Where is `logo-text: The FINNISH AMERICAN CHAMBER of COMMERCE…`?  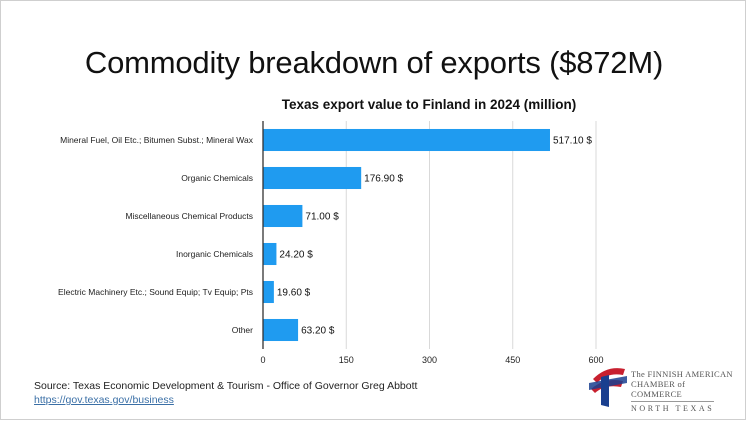
logo-text: The FINNISH AMERICAN CHAMBER of COMMERCE… is located at coordinates (684, 391).